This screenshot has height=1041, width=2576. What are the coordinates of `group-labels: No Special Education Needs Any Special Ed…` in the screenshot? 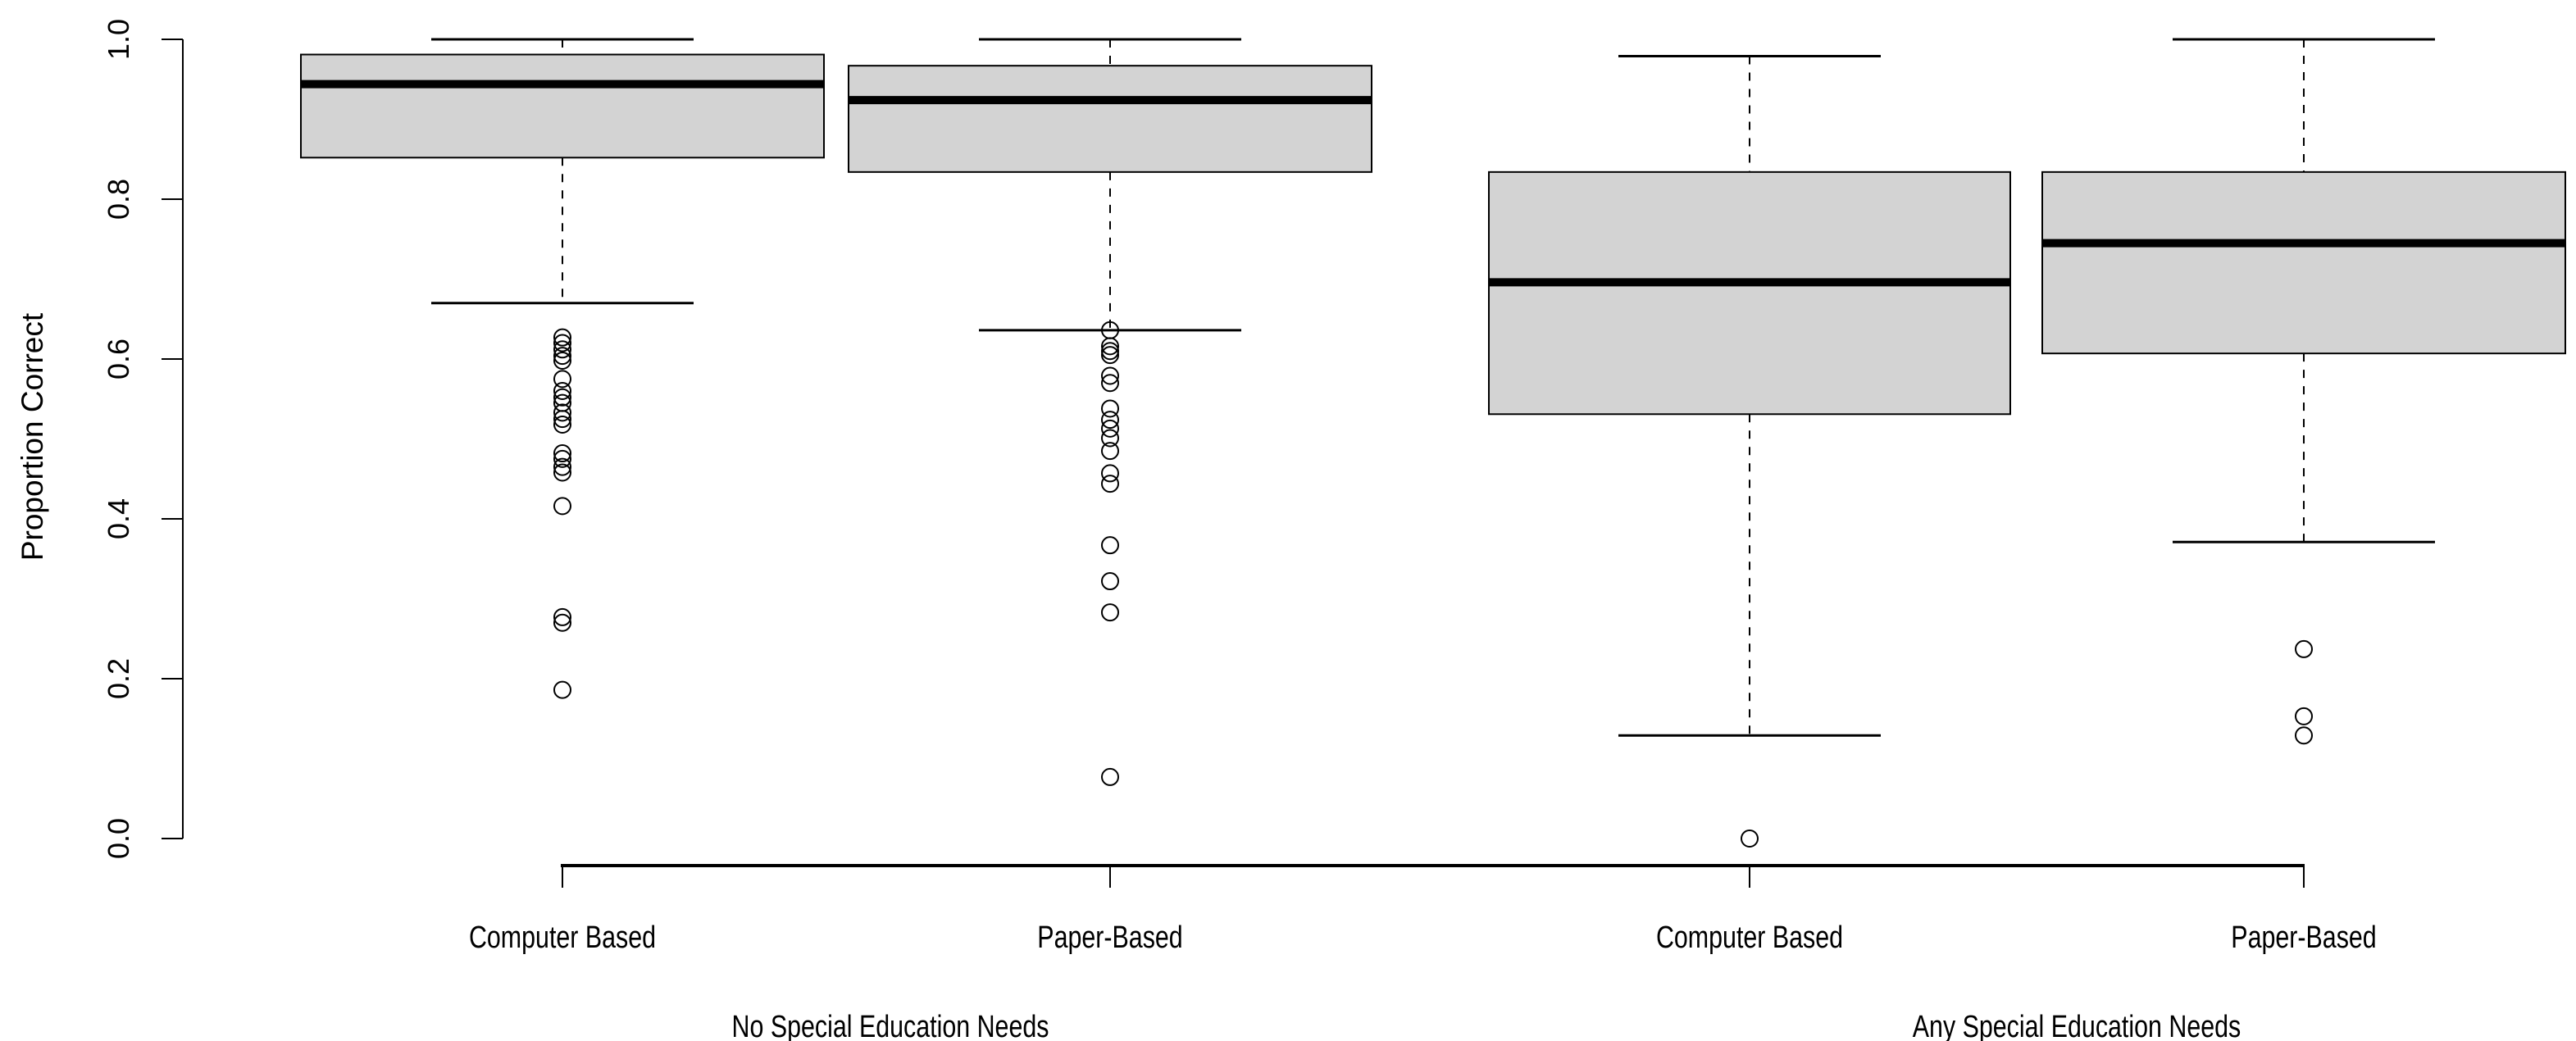 It's located at (1486, 1025).